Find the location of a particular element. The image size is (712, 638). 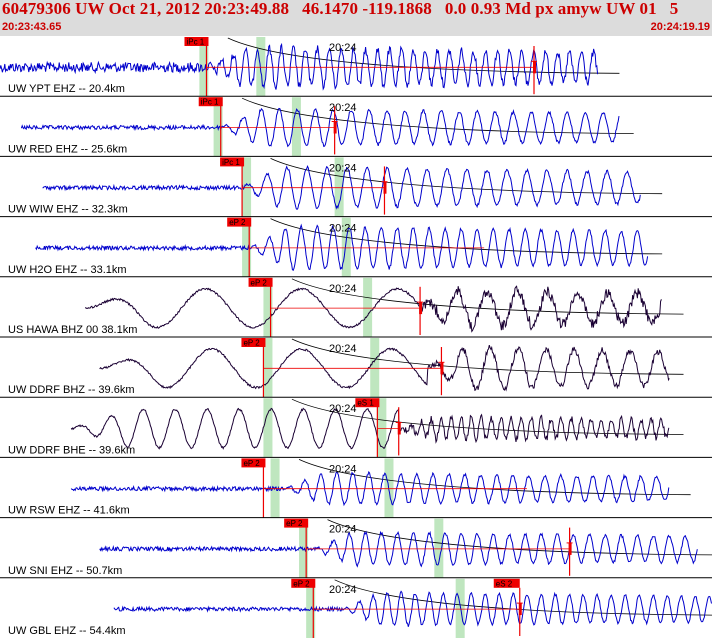

trace-row: iPc 1 20:24 UW WIW EHZ -- 32.3km is located at coordinates (356, 186).